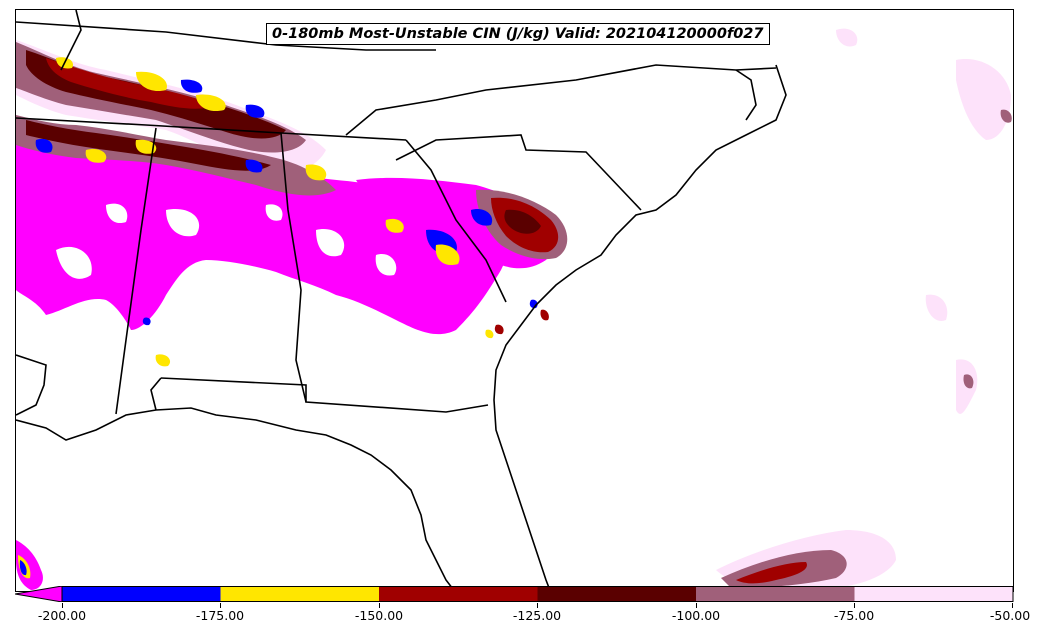 Image resolution: width=1044 pixels, height=633 pixels. Describe the element at coordinates (324, 395) in the screenshot. I see `fl-border` at that location.